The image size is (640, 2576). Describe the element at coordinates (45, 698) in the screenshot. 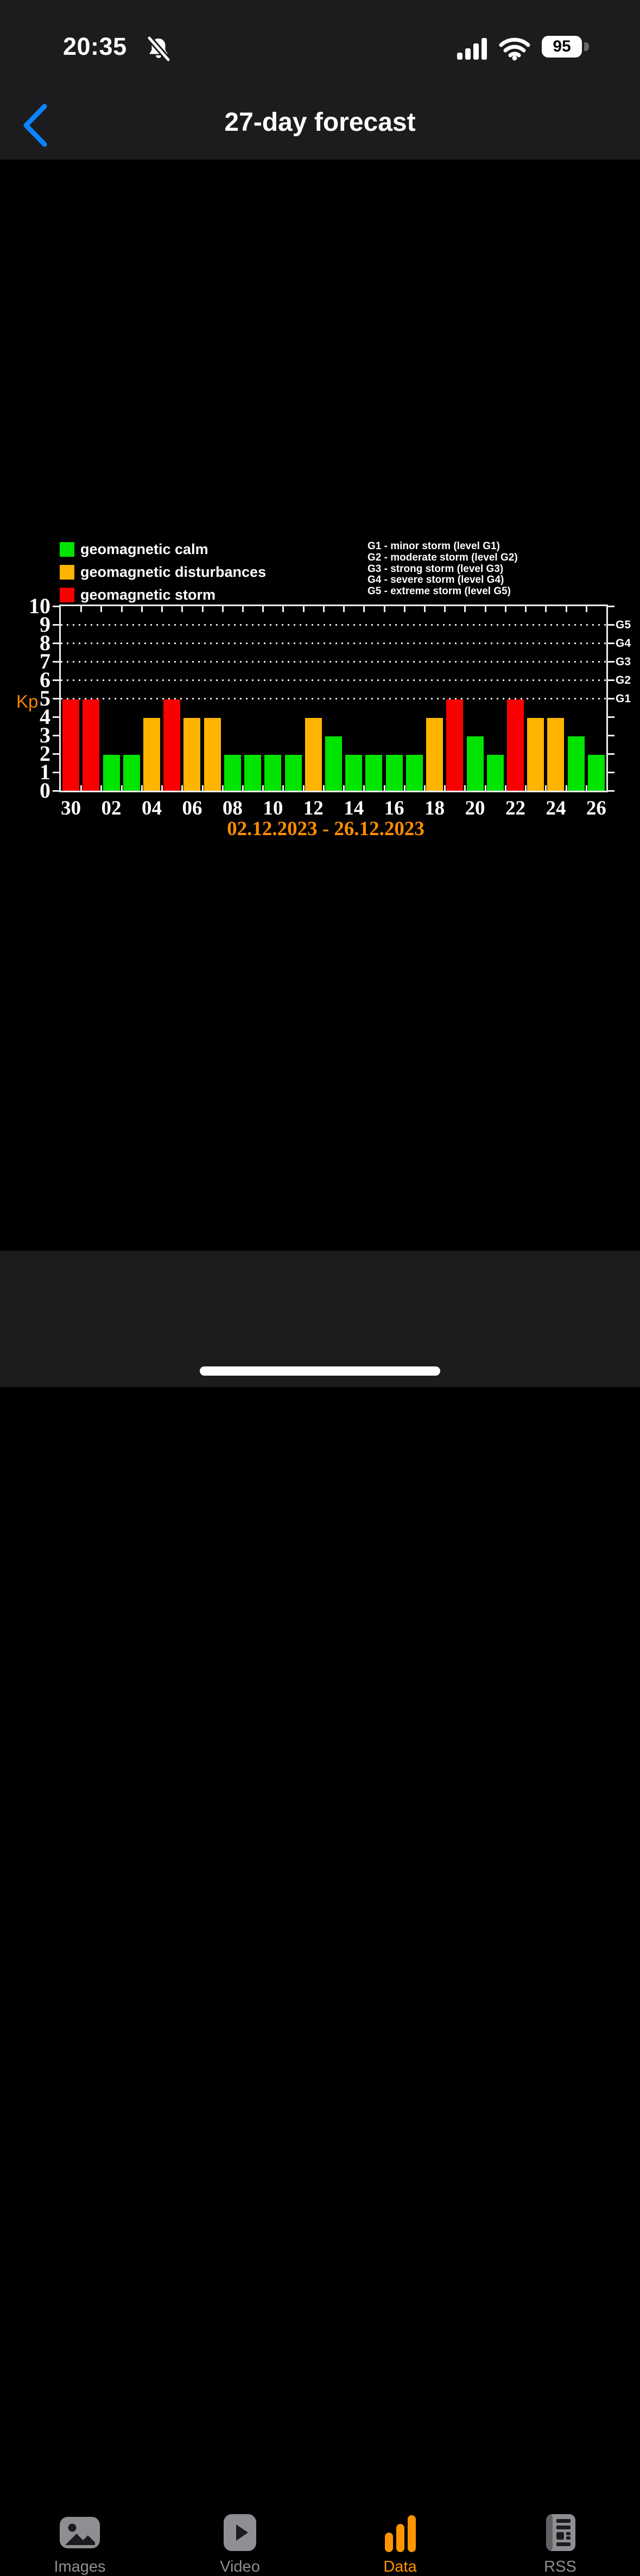

I see `y-tick-label: 5` at that location.